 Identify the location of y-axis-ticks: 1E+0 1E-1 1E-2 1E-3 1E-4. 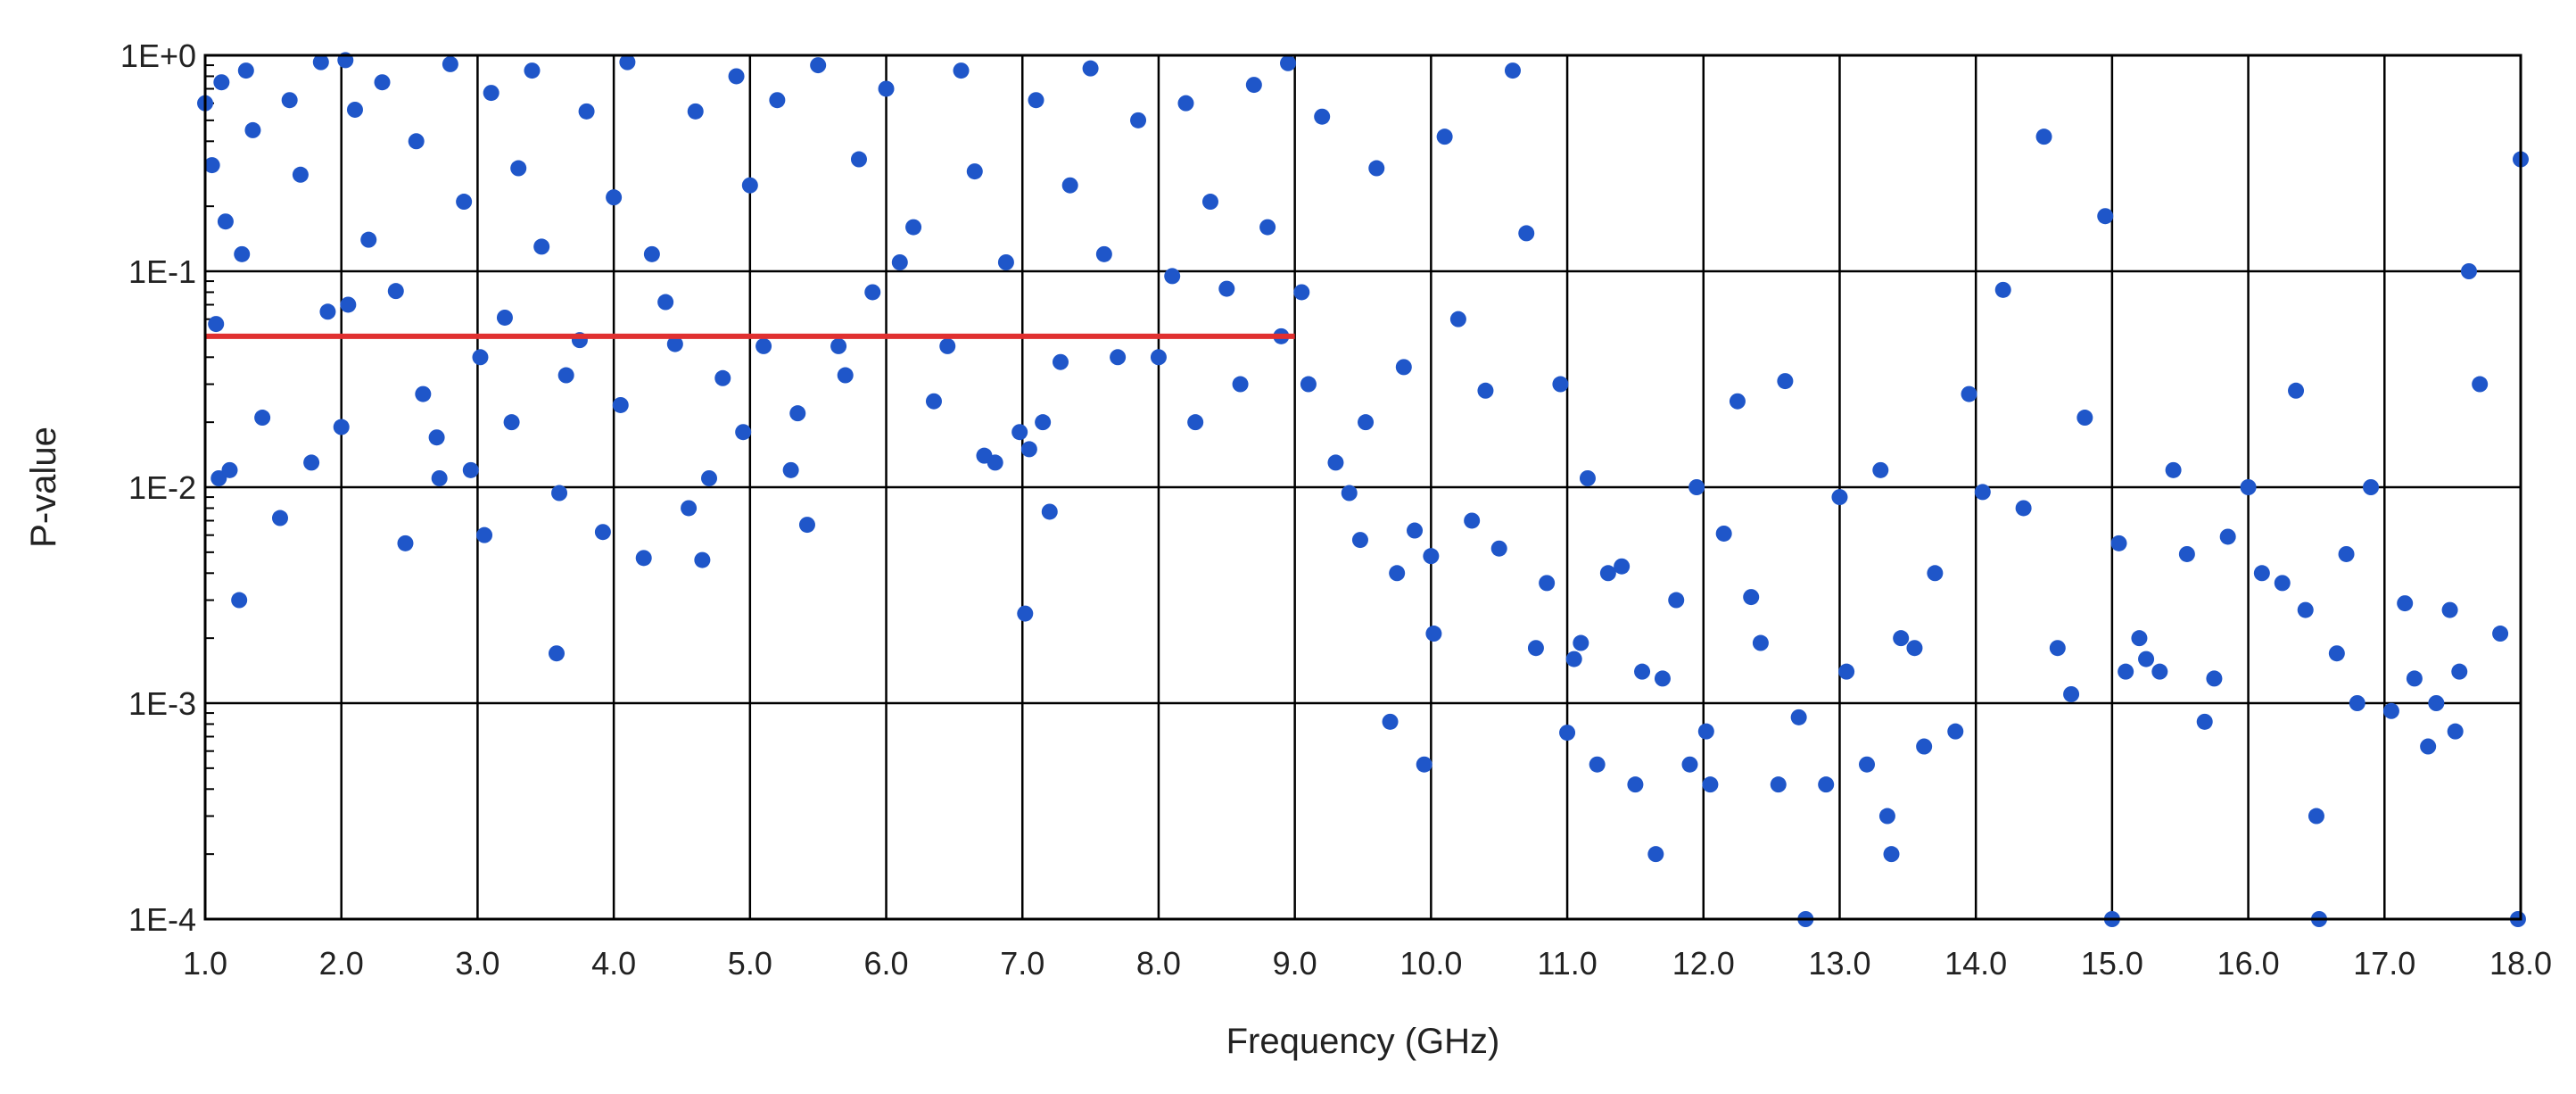
(158, 487).